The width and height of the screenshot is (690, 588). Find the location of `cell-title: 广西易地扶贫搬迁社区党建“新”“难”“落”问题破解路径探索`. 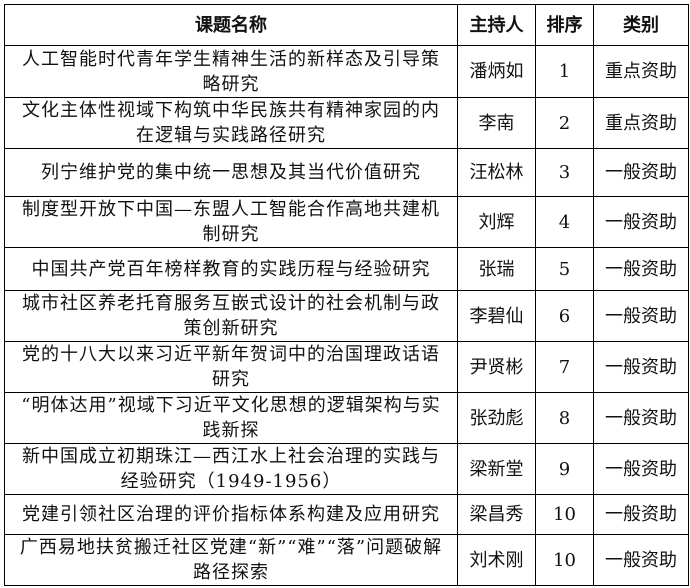

cell-title: 广西易地扶贫搬迁社区党建“新”“难”“落”问题破解路径探索 is located at coordinates (231, 560).